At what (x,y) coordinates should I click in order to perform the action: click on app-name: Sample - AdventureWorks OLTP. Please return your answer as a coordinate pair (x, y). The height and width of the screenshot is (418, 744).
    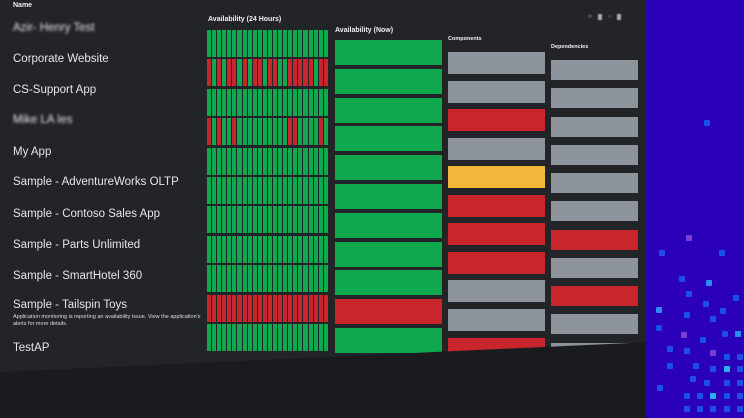
    Looking at the image, I should click on (96, 182).